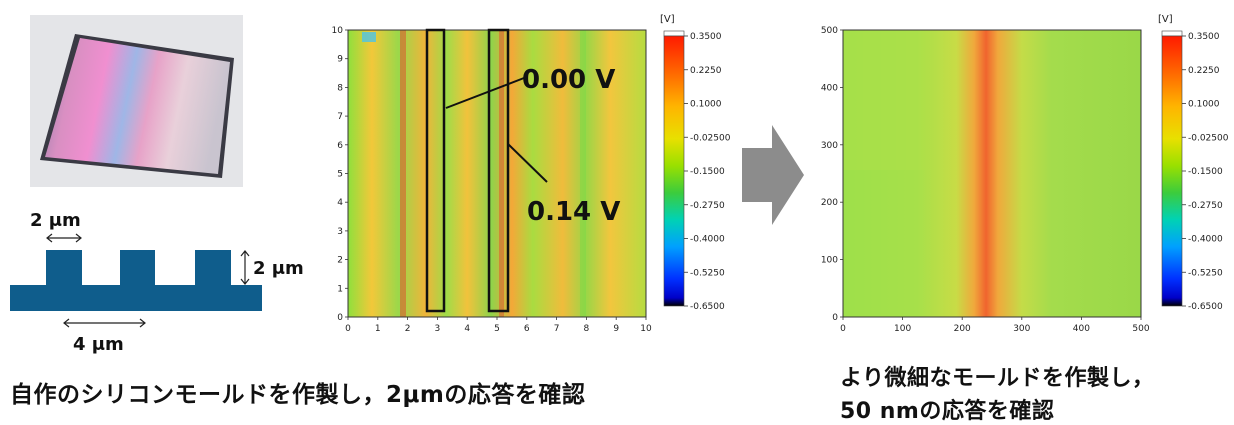  I want to click on colorbar-1-gradient, so click(674, 171).